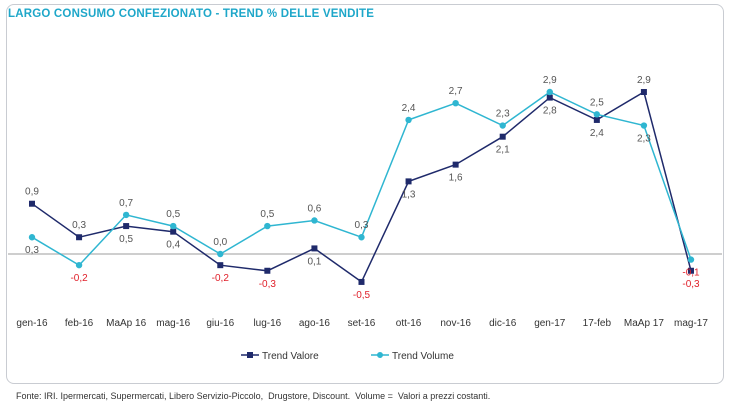 This screenshot has width=732, height=406. Describe the element at coordinates (32, 323) in the screenshot. I see `x-tick-label: gen-16` at that location.